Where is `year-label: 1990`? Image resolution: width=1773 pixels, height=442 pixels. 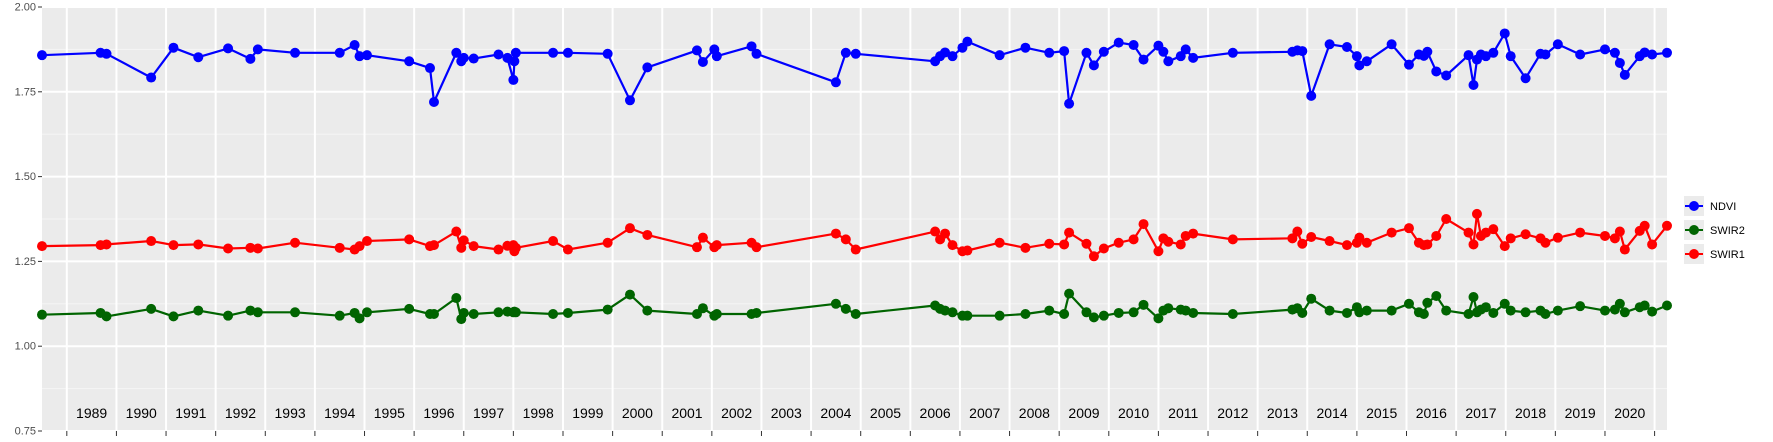 year-label: 1990 is located at coordinates (141, 413).